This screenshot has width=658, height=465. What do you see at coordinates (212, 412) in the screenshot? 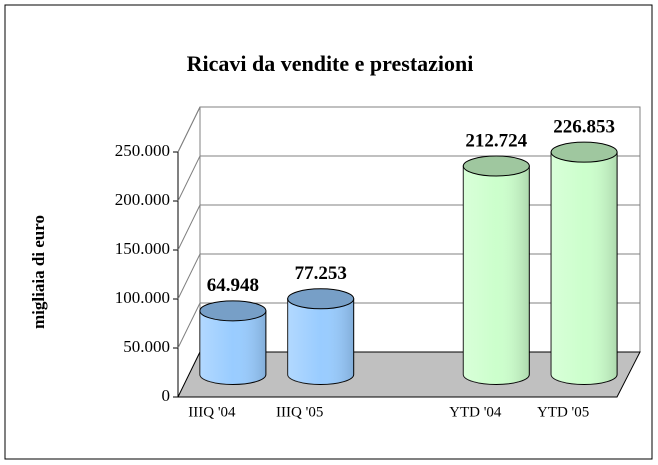
I see `x-tick-label: IIIQ '04` at bounding box center [212, 412].